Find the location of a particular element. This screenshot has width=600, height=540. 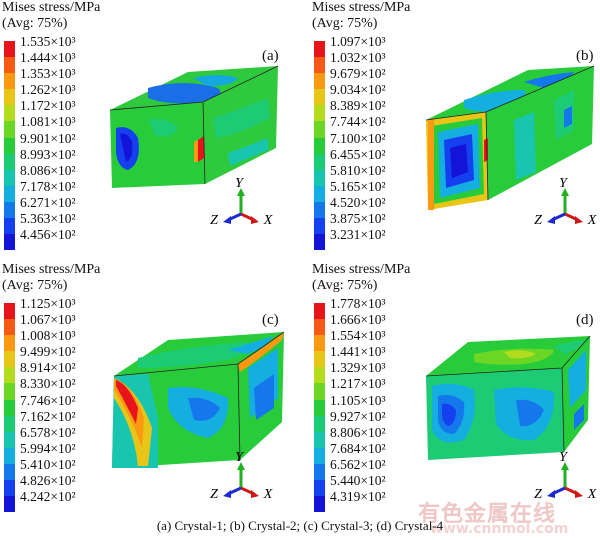

legend-tick: 3.231×10² is located at coordinates (358, 235).